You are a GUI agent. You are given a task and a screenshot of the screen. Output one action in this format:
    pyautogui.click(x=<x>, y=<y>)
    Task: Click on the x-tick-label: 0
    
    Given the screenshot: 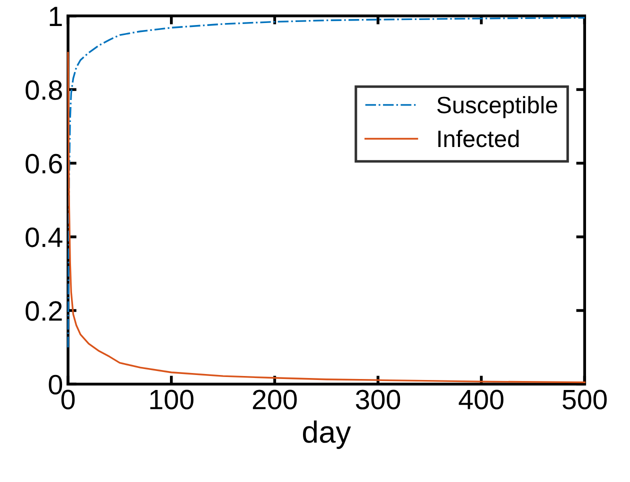 What is the action you would take?
    pyautogui.click(x=68, y=400)
    